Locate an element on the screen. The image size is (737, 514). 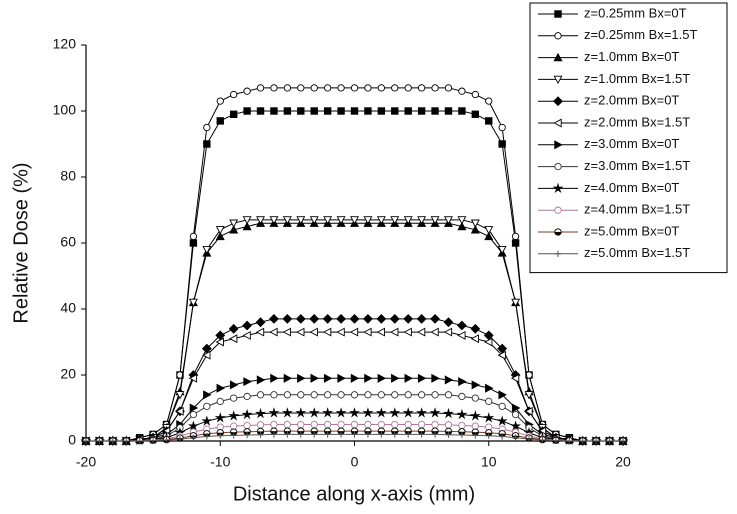
x-tick-label: 10 is located at coordinates (489, 462).